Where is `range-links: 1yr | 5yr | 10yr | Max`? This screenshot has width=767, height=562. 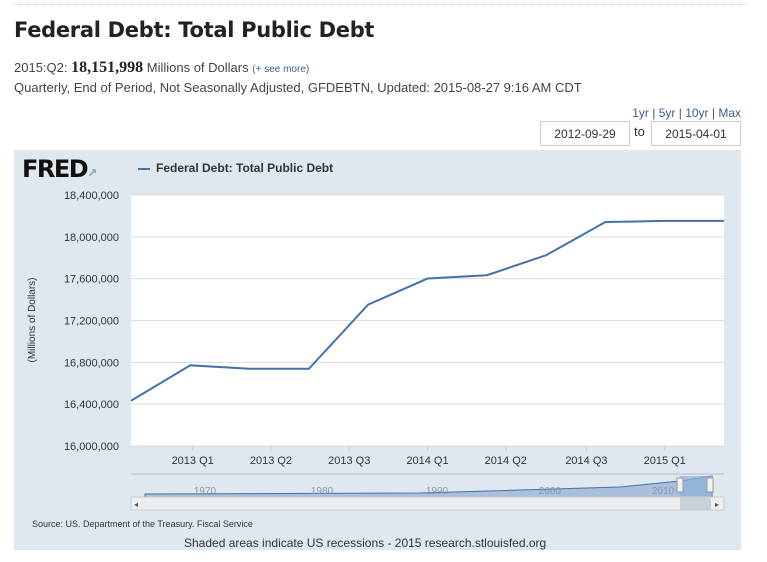 range-links: 1yr | 5yr | 10yr | Max is located at coordinates (686, 113).